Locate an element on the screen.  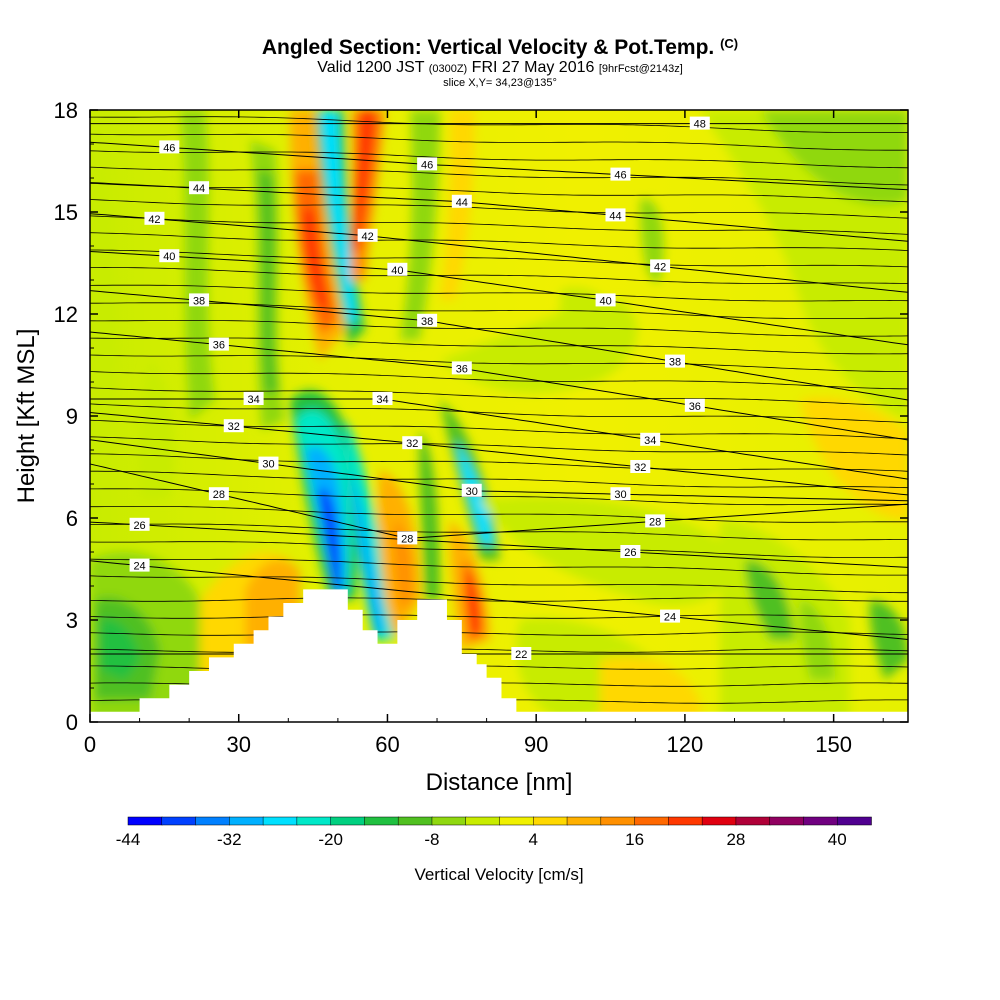
isentrope-label: 42 is located at coordinates (154, 220).